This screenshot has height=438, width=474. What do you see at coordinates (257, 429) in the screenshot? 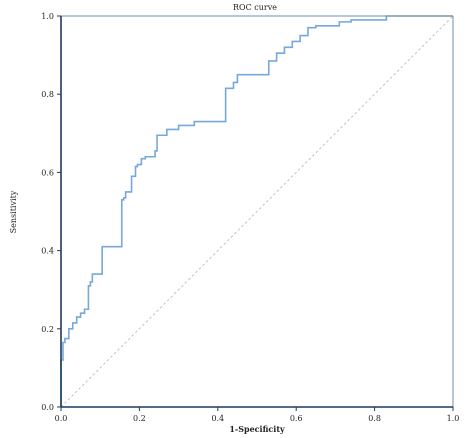
I see `x-axis-label: 1-Specificity` at bounding box center [257, 429].